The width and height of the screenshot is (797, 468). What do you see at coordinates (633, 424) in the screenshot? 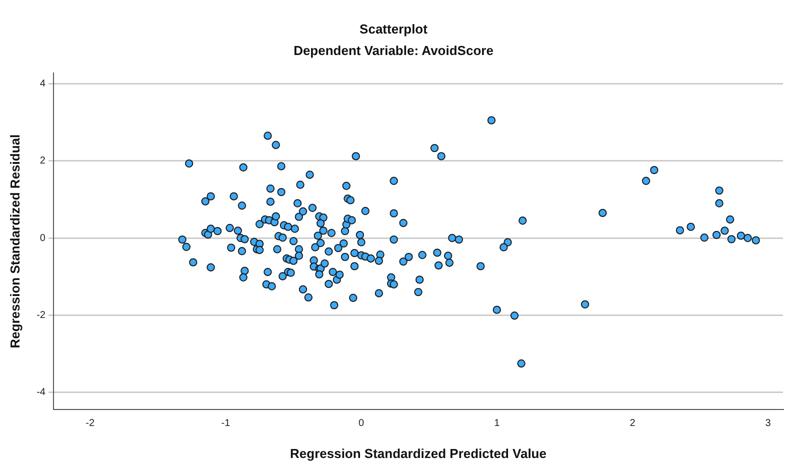
I see `x-tick-label: 2` at bounding box center [633, 424].